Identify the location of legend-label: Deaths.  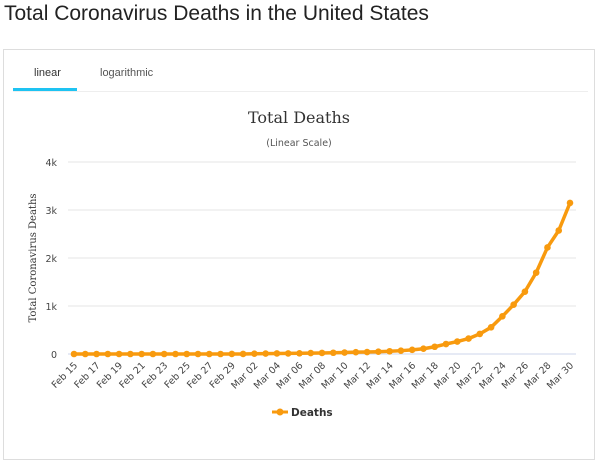
(312, 413).